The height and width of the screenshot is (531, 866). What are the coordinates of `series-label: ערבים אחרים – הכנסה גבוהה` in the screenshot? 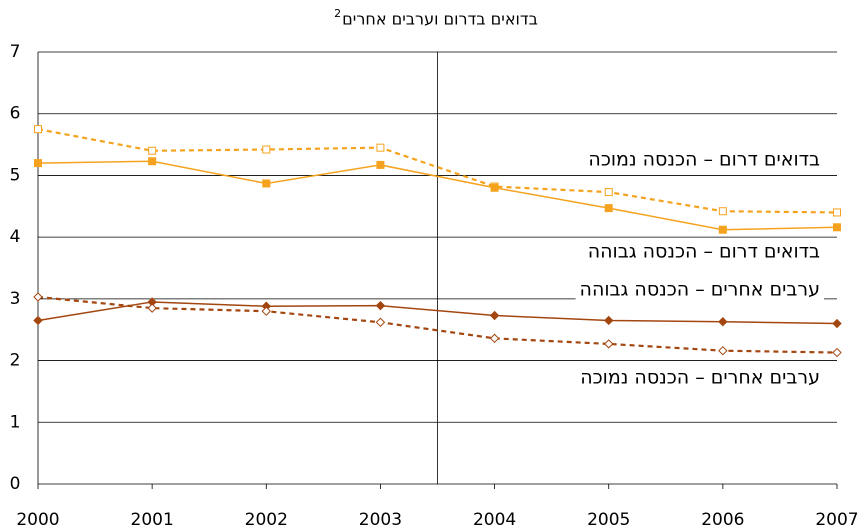 It's located at (700, 290).